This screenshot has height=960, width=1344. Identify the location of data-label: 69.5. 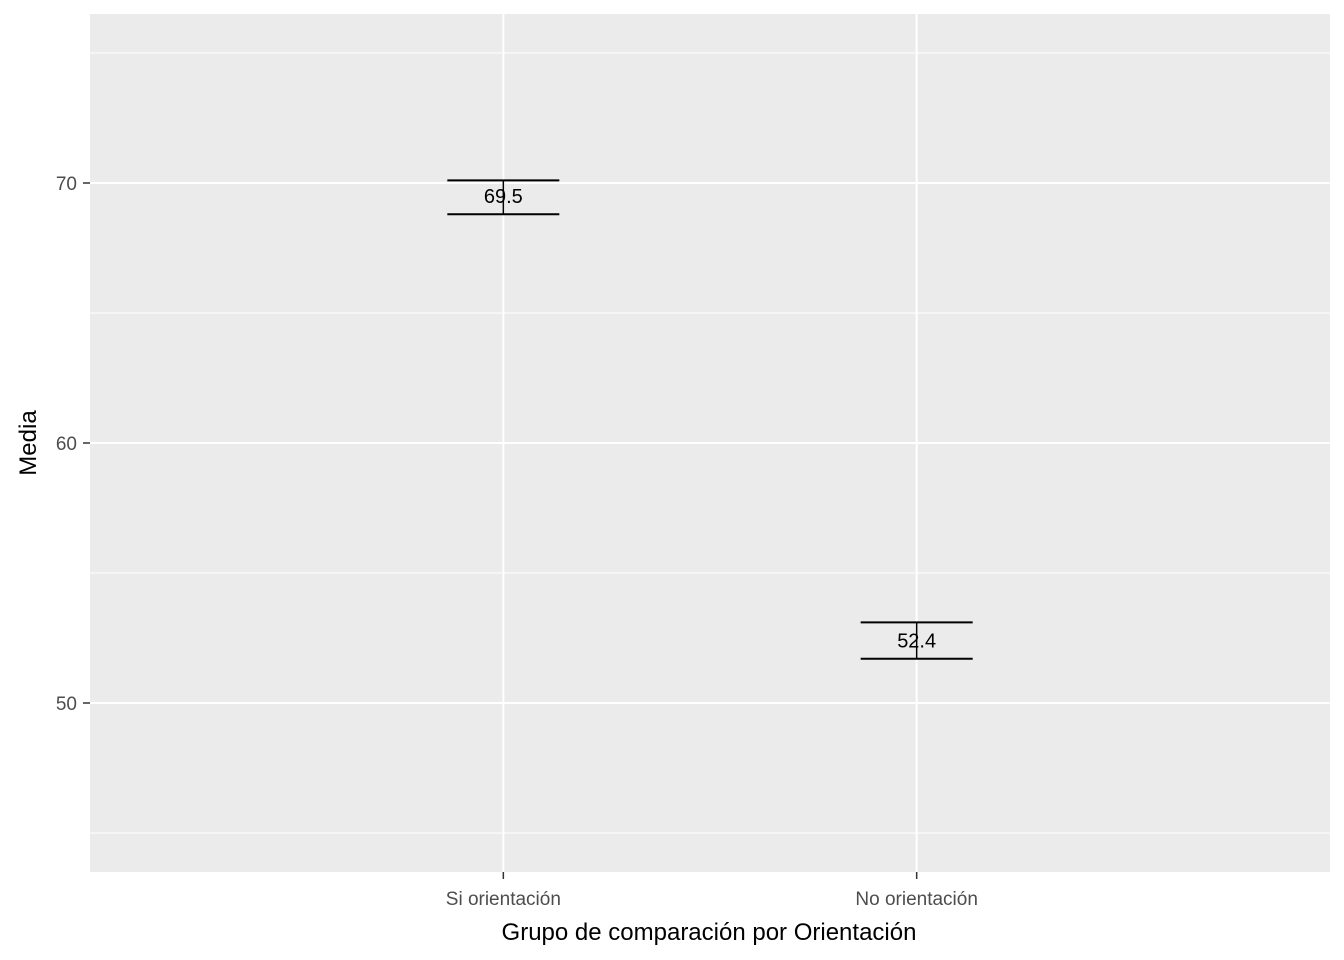
(503, 197).